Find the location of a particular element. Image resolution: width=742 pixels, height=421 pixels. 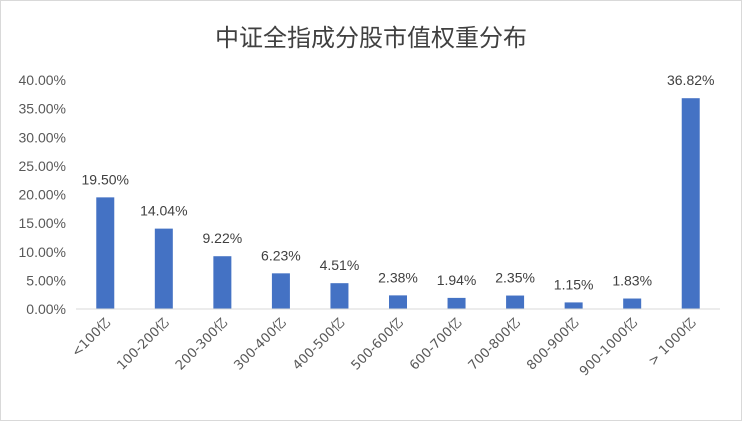

data-label: 6.23% is located at coordinates (281, 255).